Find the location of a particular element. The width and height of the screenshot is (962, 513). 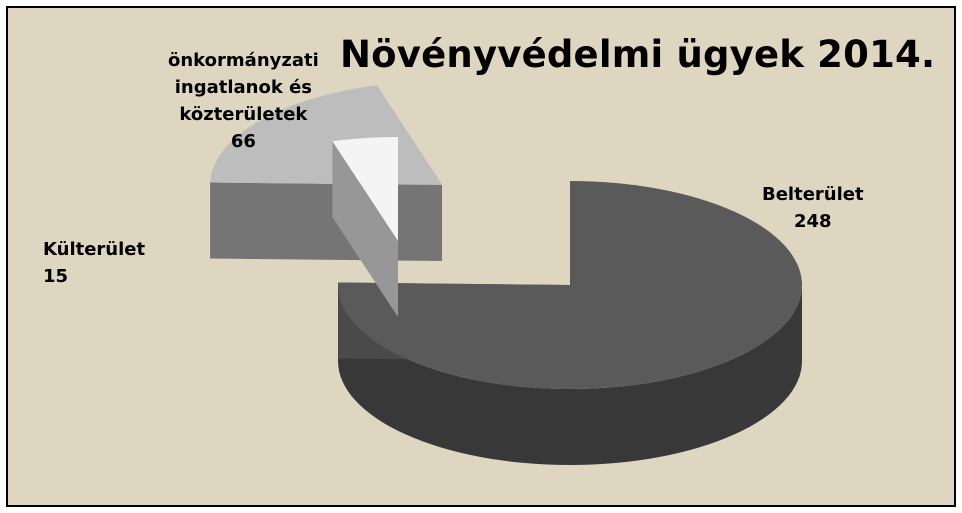

slice-value-belterulet: 248 is located at coordinates (813, 221).